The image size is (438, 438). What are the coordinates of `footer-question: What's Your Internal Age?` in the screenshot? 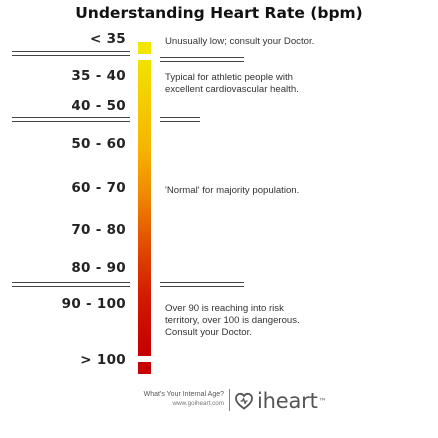 It's located at (183, 394).